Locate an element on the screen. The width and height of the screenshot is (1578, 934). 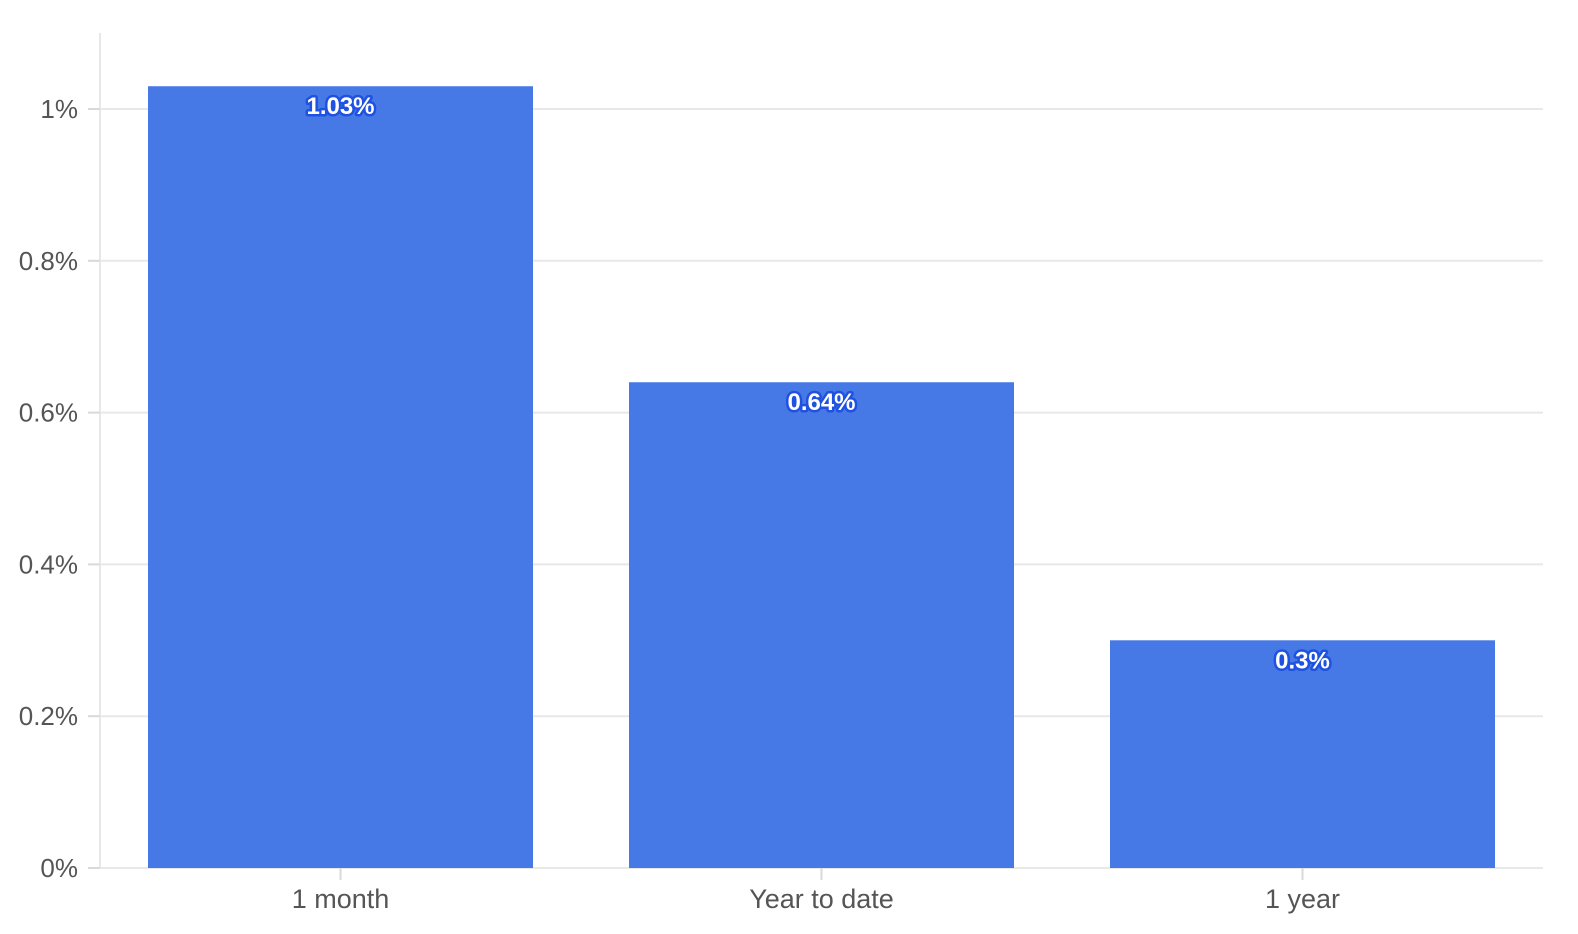
x-tick-label: 1 year is located at coordinates (1302, 899).